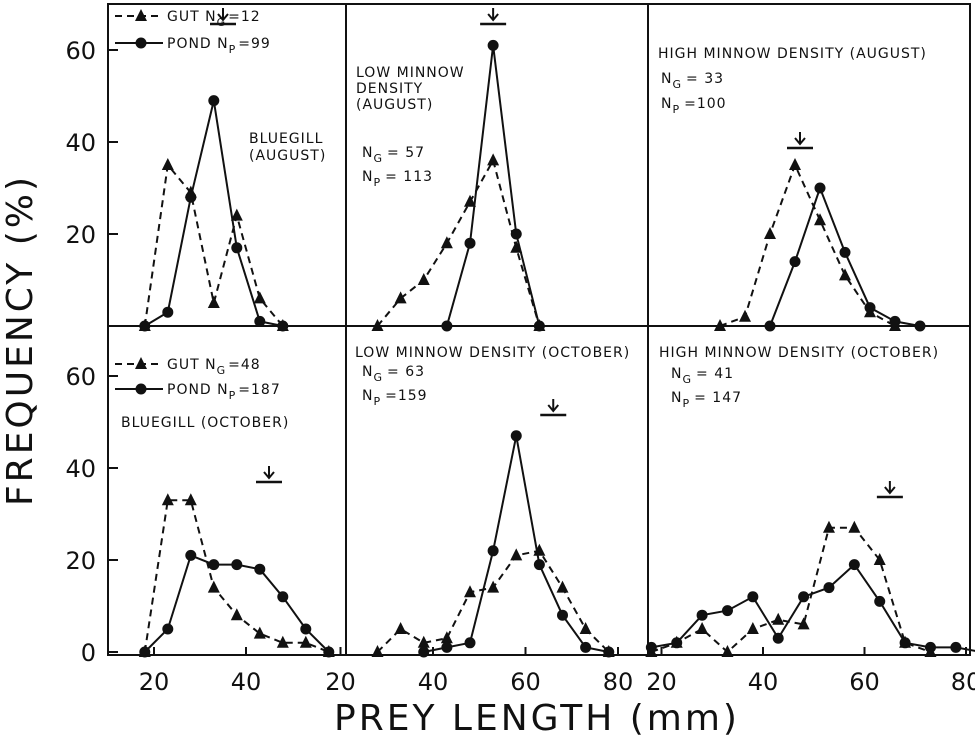 This screenshot has height=739, width=975. What do you see at coordinates (692, 81) in the screenshot?
I see `gut-count: NG = 33` at bounding box center [692, 81].